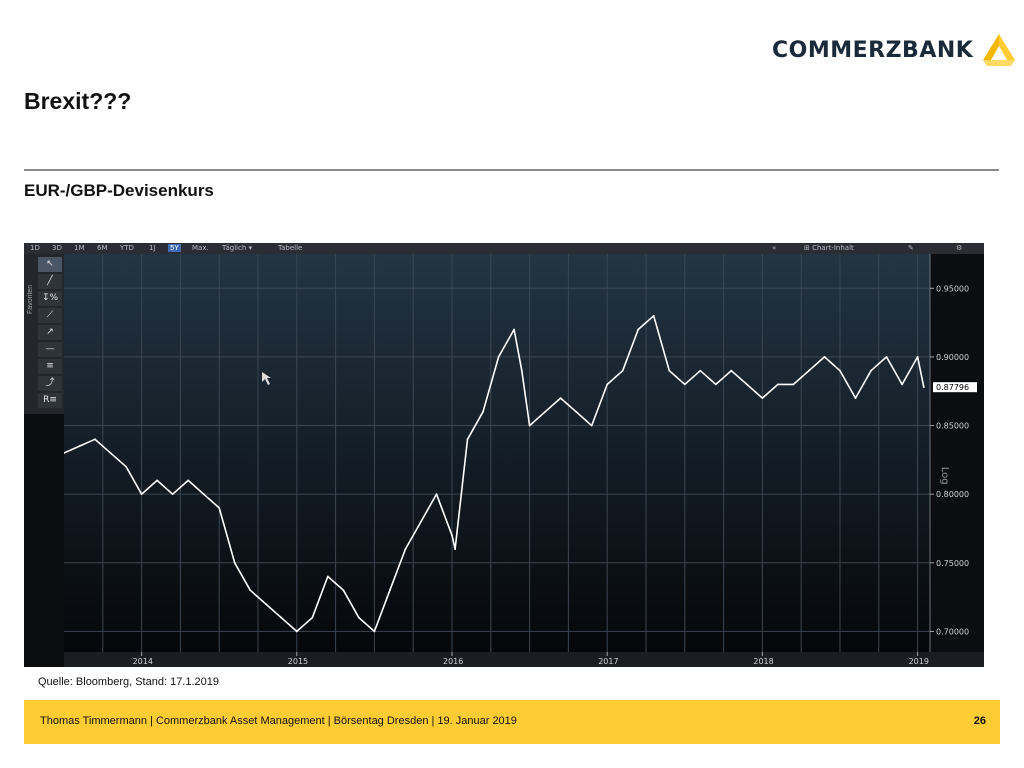 Image resolution: width=1024 pixels, height=768 pixels. What do you see at coordinates (129, 682) in the screenshot?
I see `source-note: Quelle: Bloomberg, Stand: 17.1.2019` at bounding box center [129, 682].